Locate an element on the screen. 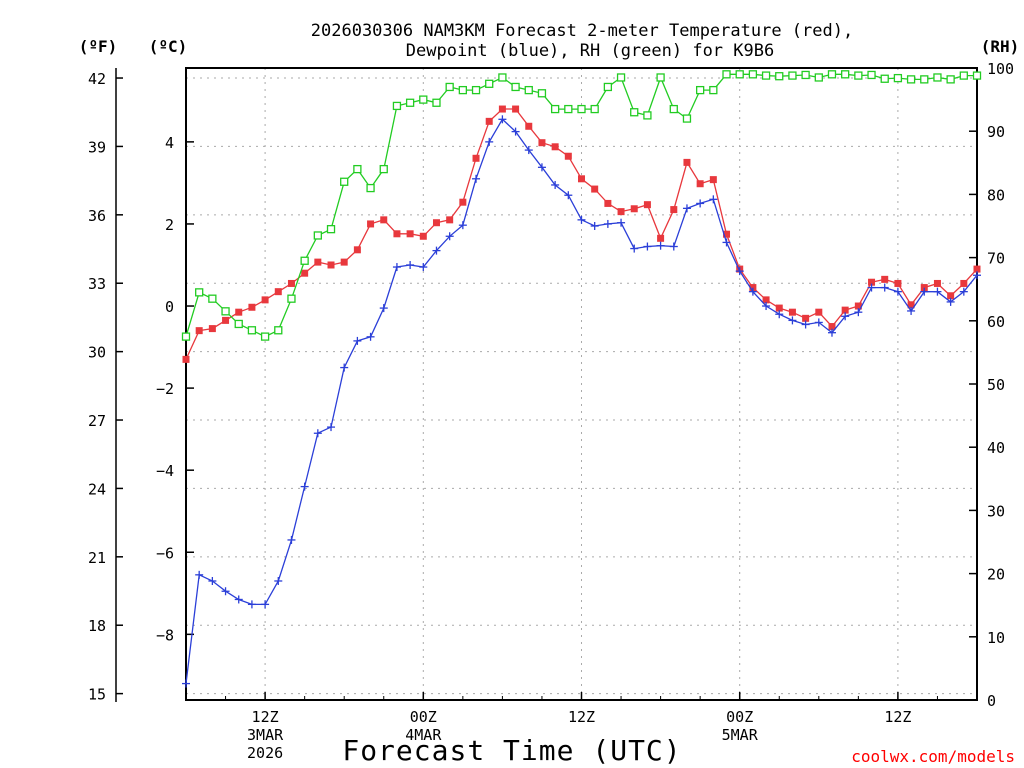 Image resolution: width=1024 pixels, height=768 pixels. unit-rh: (RH) is located at coordinates (1000, 46).